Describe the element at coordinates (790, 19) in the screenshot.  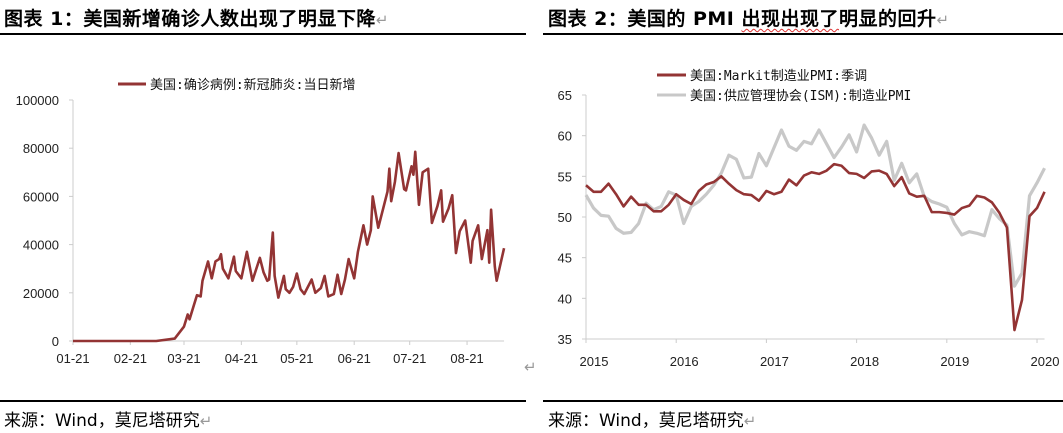
I see `chart2-title-text-spellcheck: 出现出现了` at that location.